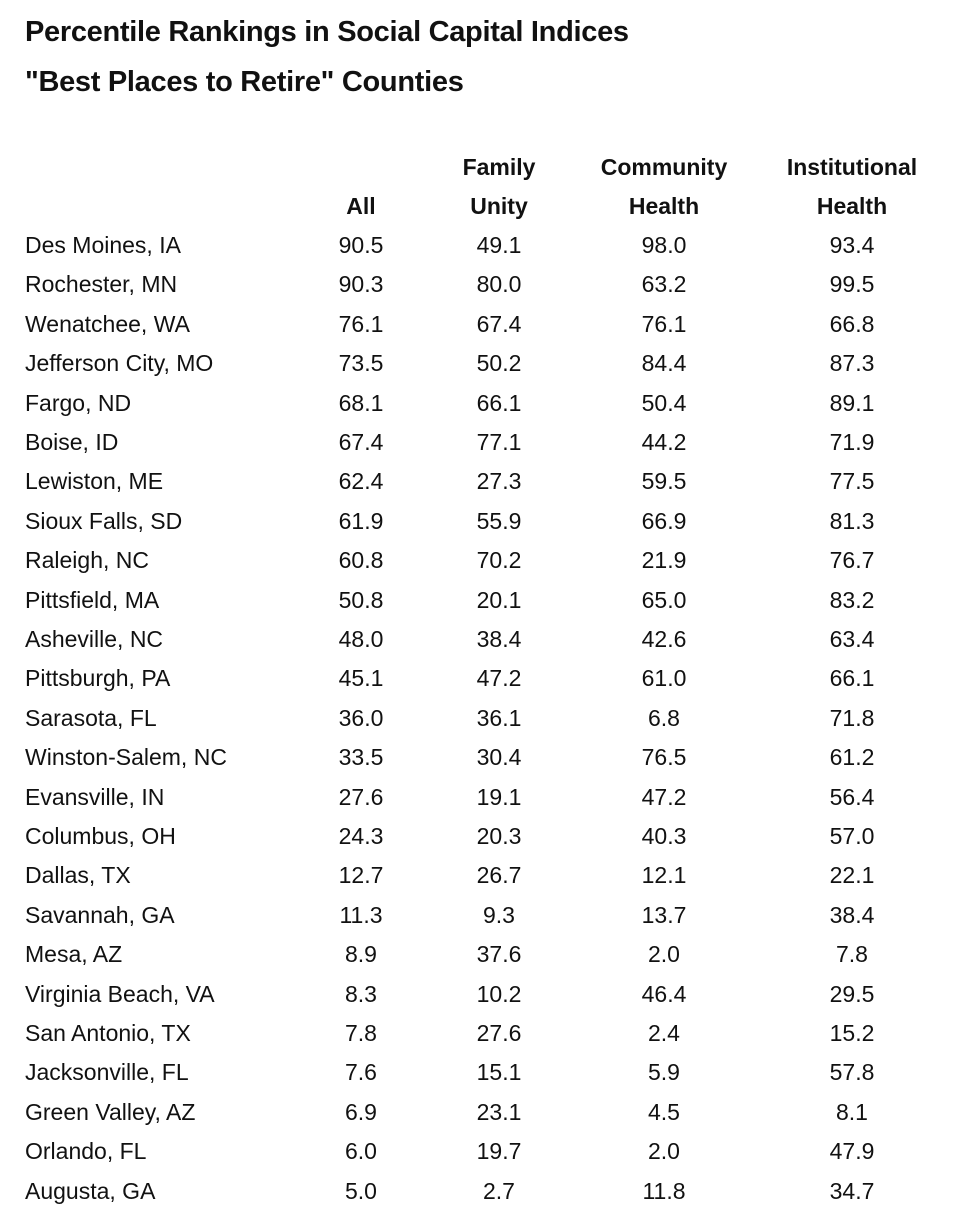 Image resolution: width=959 pixels, height=1230 pixels. Describe the element at coordinates (852, 639) in the screenshot. I see `value-institutional-health: 63.4` at that location.